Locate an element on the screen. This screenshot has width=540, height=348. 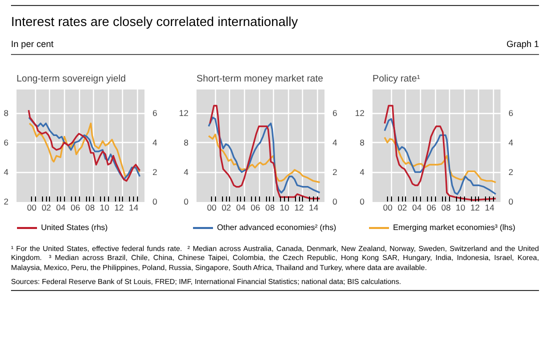
chart-title: Policy rate¹ is located at coordinates (396, 79).